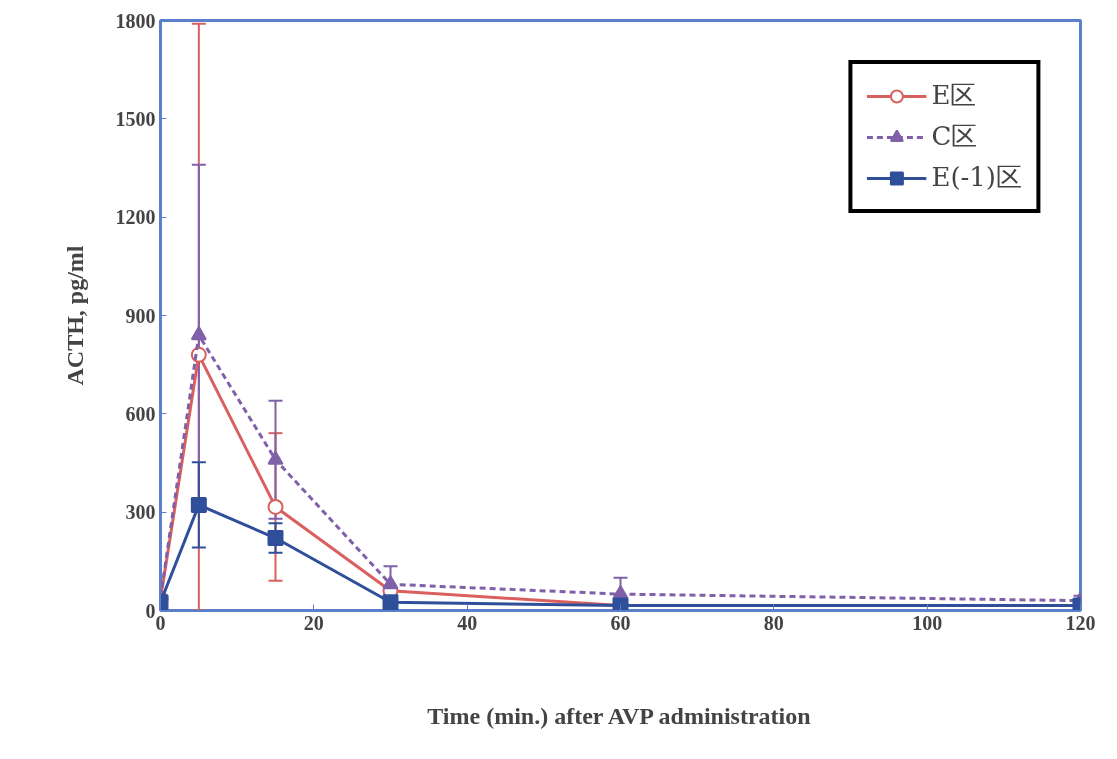 The height and width of the screenshot is (759, 1117). I want to click on y-axis-title: ACTH, pg/ml, so click(74, 315).